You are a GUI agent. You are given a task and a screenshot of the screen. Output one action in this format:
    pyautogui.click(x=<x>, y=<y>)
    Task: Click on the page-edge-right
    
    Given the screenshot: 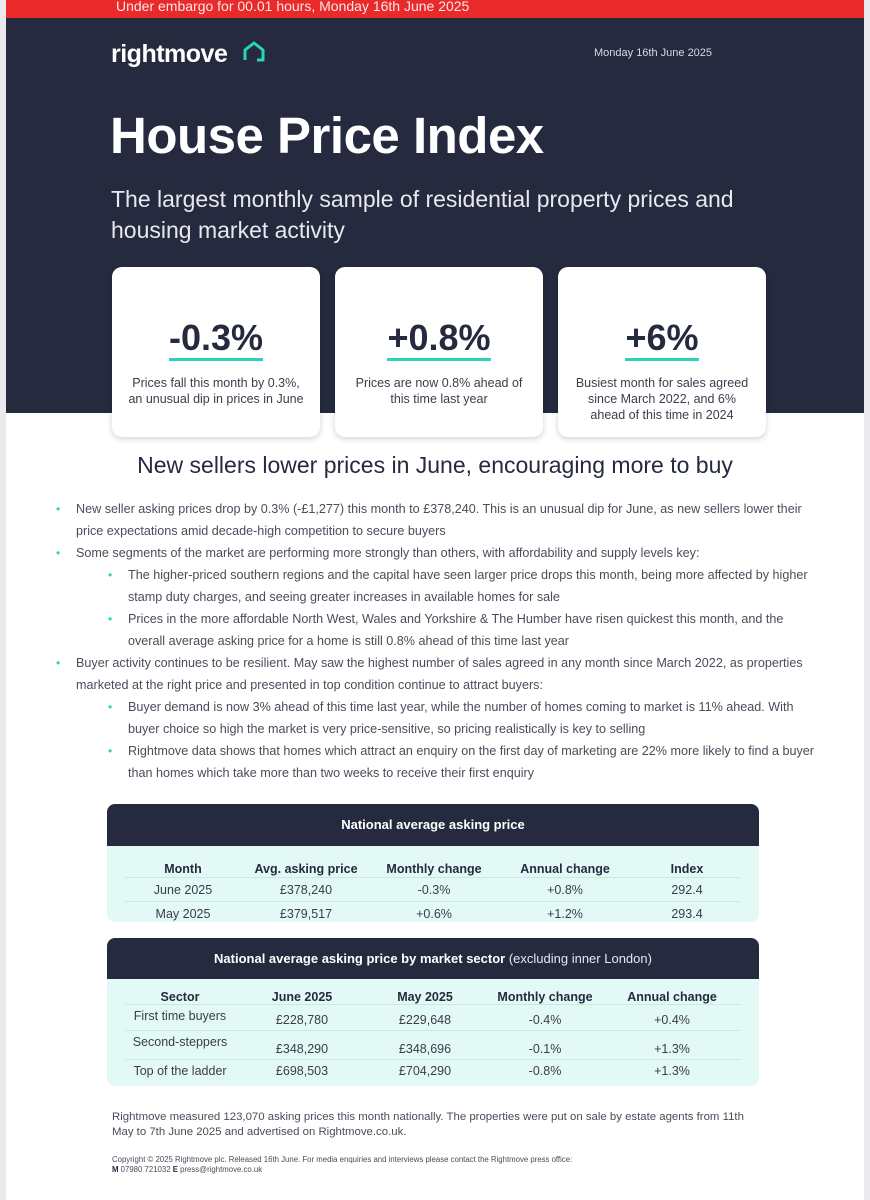 What is the action you would take?
    pyautogui.click(x=867, y=600)
    